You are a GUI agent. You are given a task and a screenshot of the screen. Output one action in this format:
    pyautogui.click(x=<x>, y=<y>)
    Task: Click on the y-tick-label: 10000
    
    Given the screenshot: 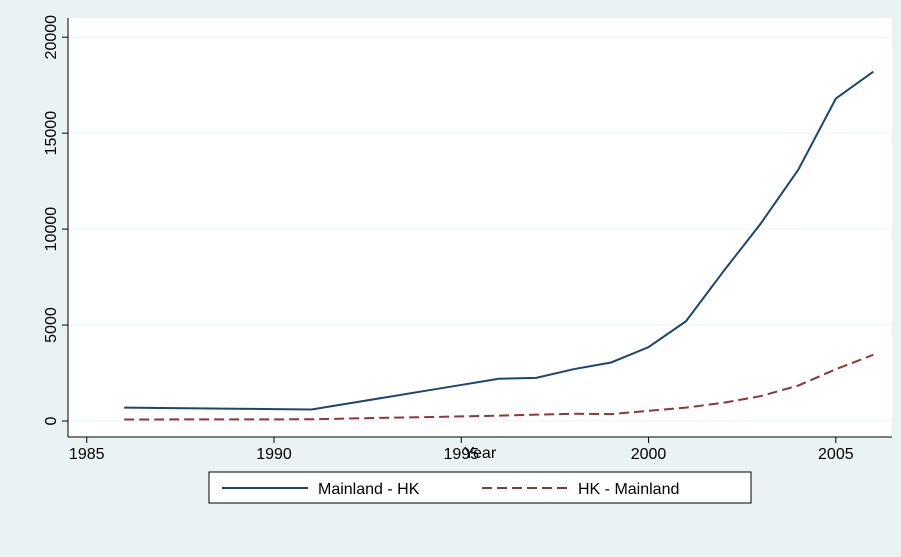 What is the action you would take?
    pyautogui.click(x=51, y=229)
    